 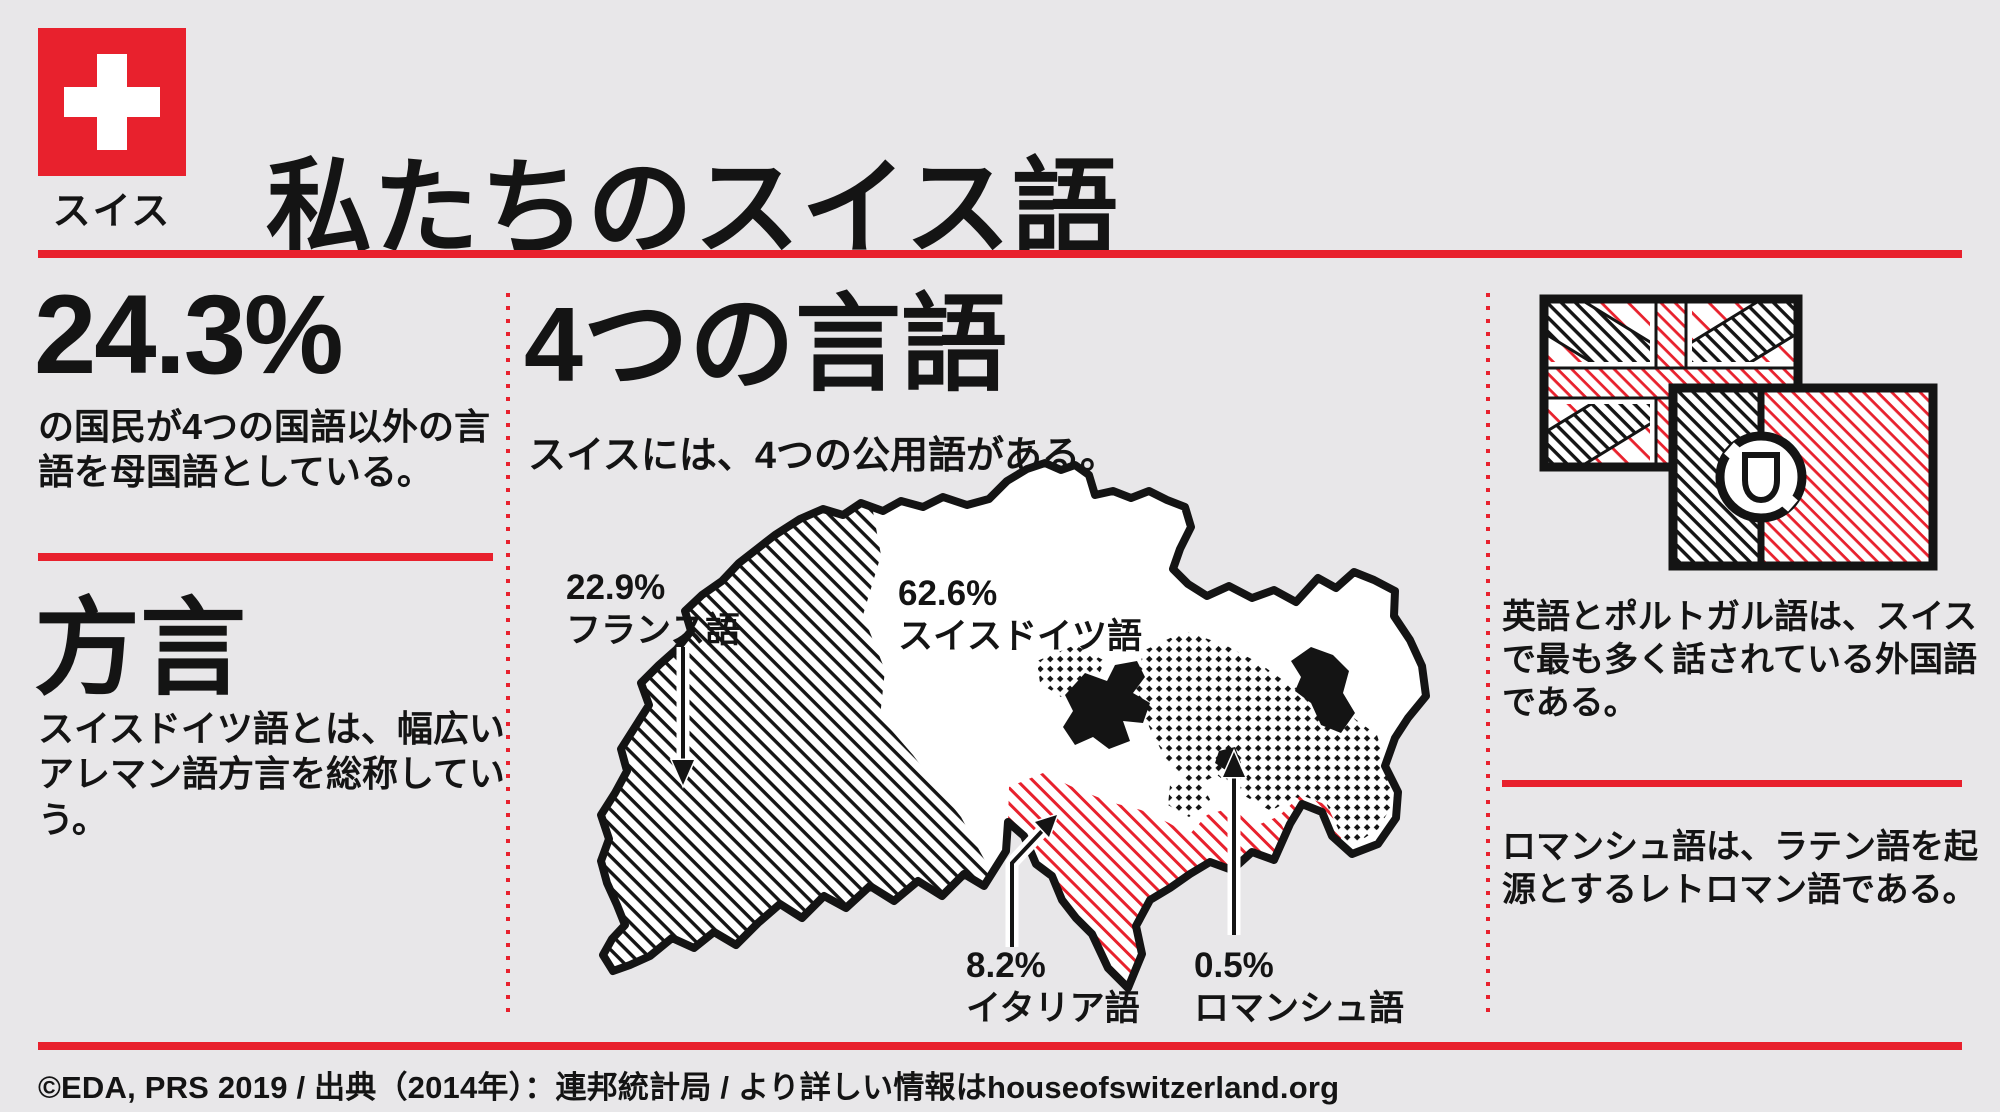 I want to click on foreign-languages-note: 英語とポルトガル語は、スイスで最も多く話されている外国語である。, so click(x=1739, y=660).